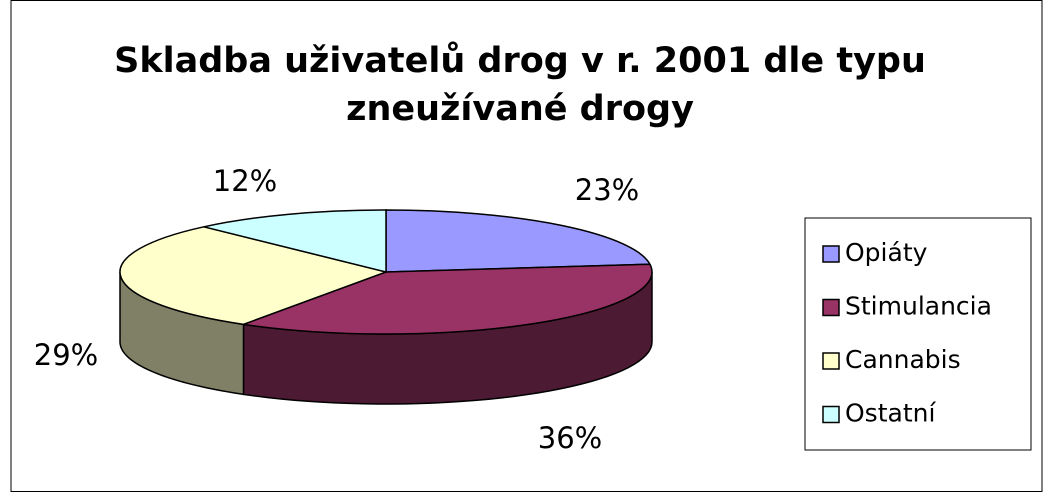 This screenshot has height=492, width=1043. I want to click on data-label: 23%, so click(607, 190).